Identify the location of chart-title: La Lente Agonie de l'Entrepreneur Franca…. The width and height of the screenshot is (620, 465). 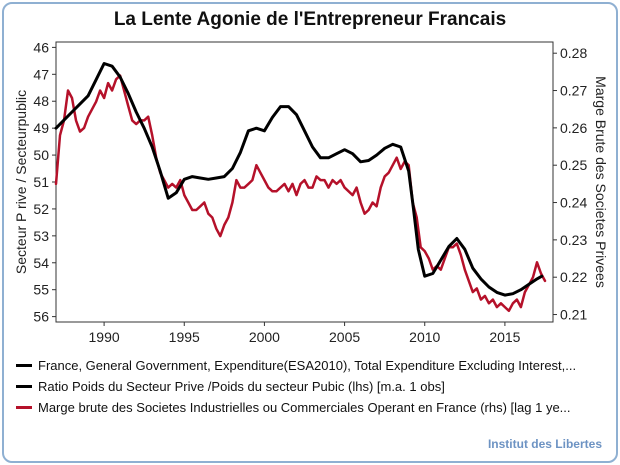
(310, 19).